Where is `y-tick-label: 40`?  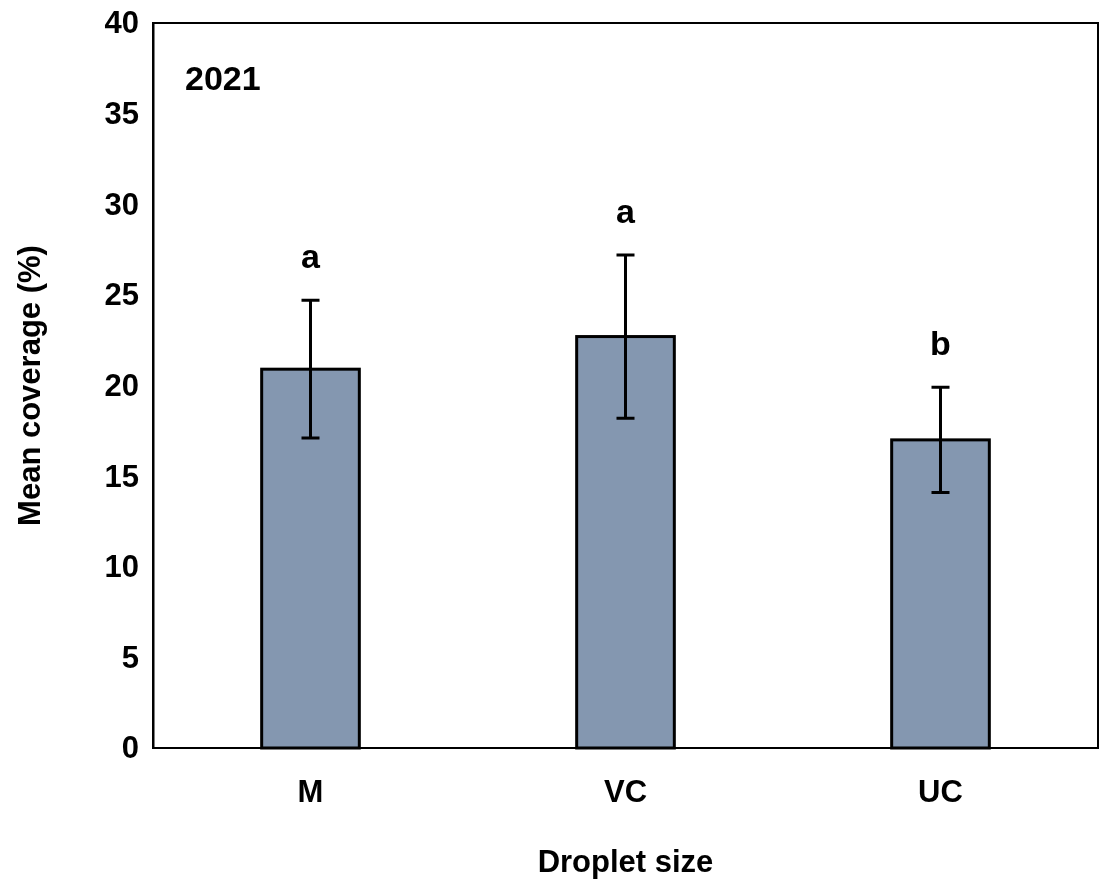
y-tick-label: 40 is located at coordinates (121, 23).